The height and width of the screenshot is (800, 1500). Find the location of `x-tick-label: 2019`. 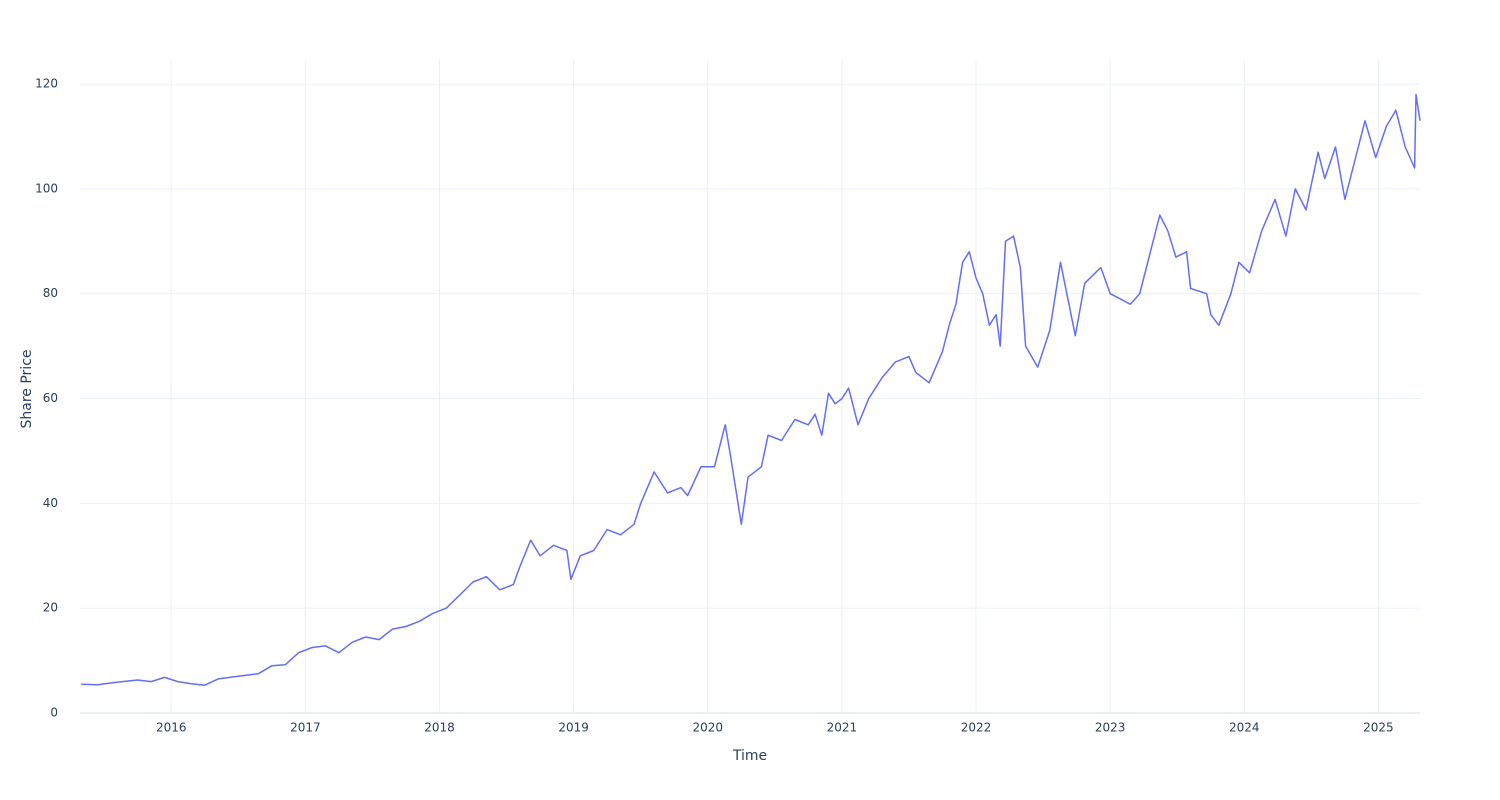

x-tick-label: 2019 is located at coordinates (573, 728).